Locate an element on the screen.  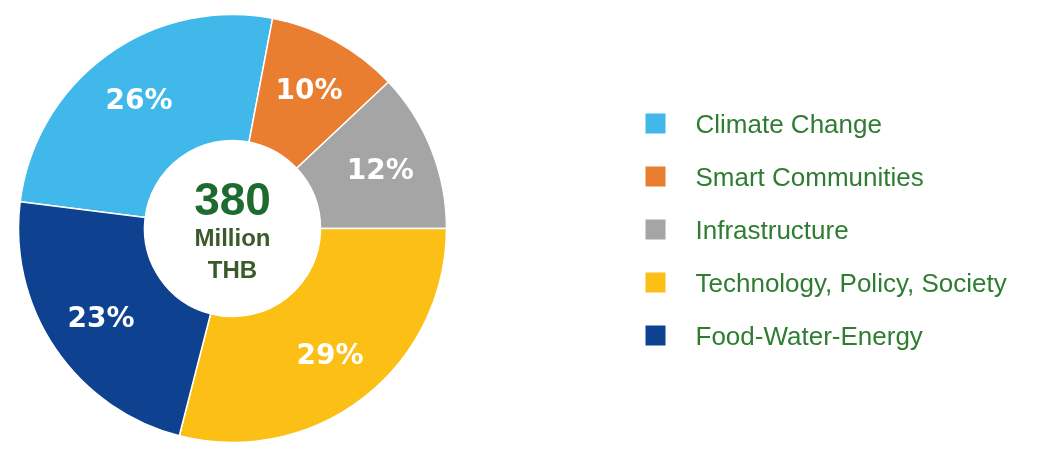
data-label: 23% is located at coordinates (101, 318).